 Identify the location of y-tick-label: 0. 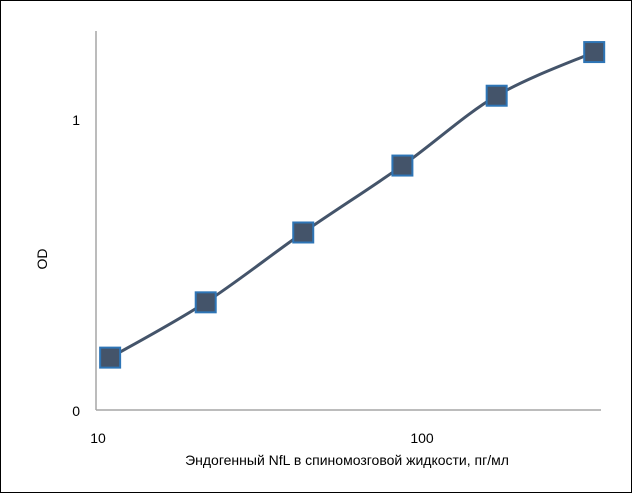
(76, 411).